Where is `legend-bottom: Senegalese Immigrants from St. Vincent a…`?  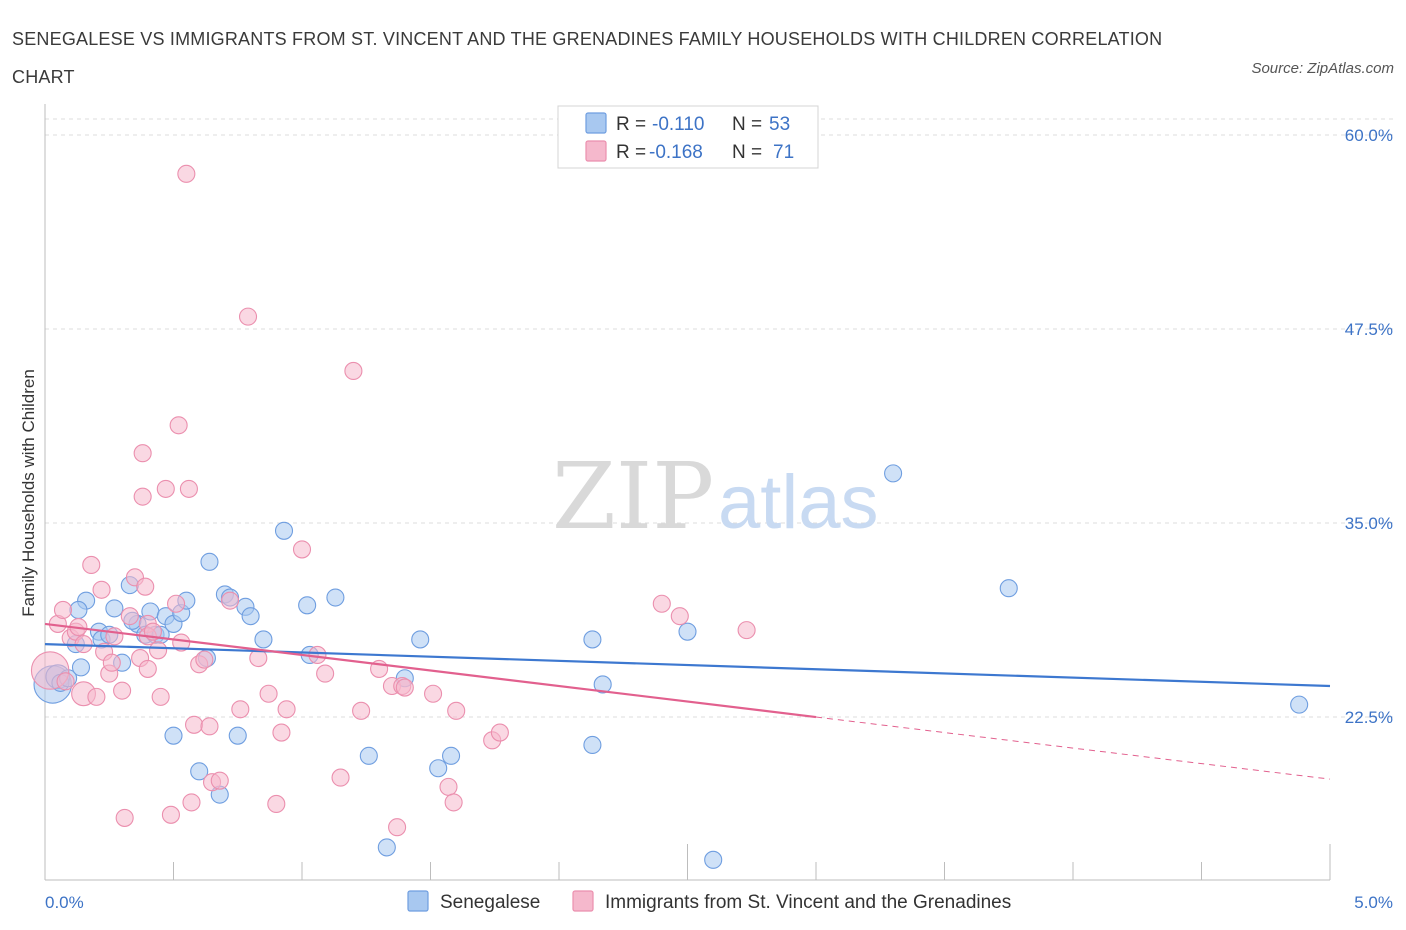 legend-bottom: Senegalese Immigrants from St. Vincent a… is located at coordinates (709, 901).